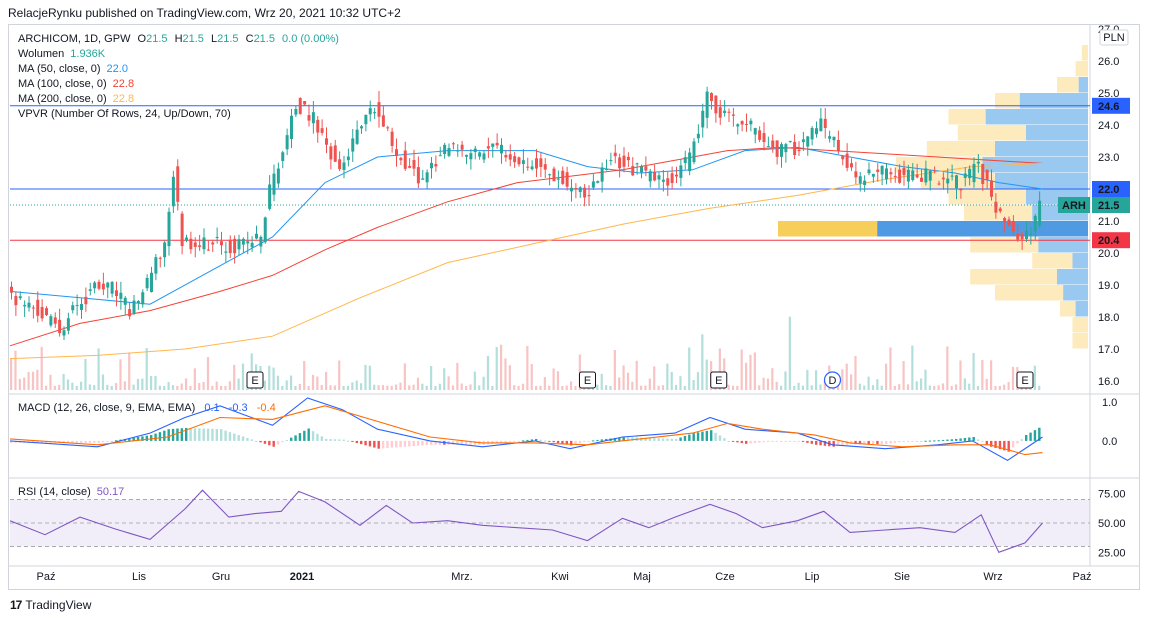 This screenshot has height=620, width=1150. Describe the element at coordinates (1108, 158) in the screenshot. I see `price-tick-label: 23.0` at that location.